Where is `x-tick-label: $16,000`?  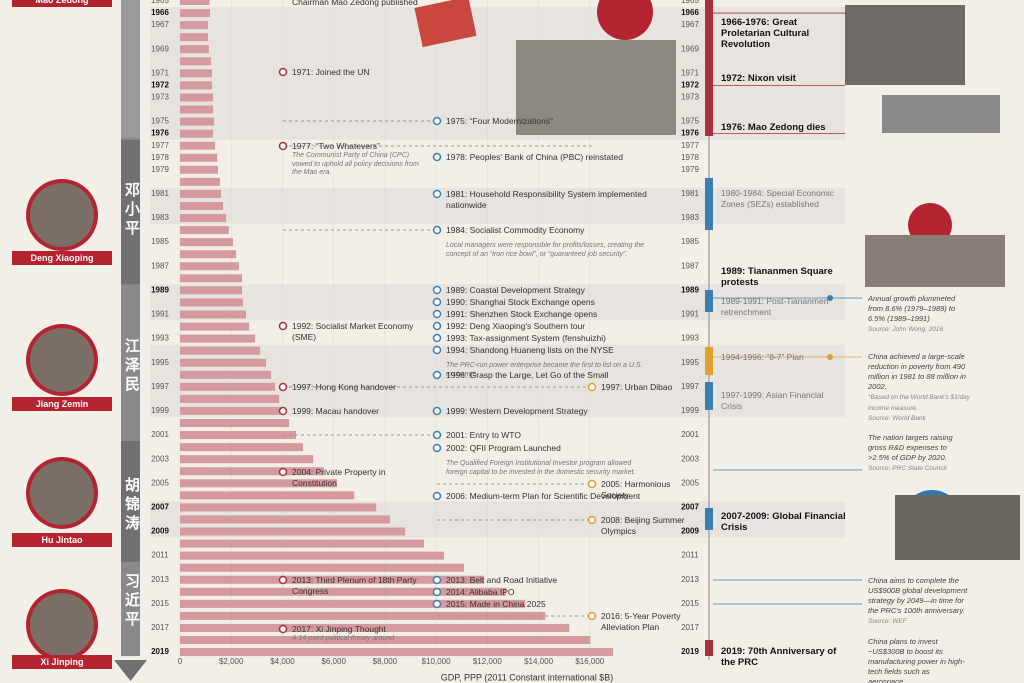 x-tick-label: $16,000 is located at coordinates (589, 661).